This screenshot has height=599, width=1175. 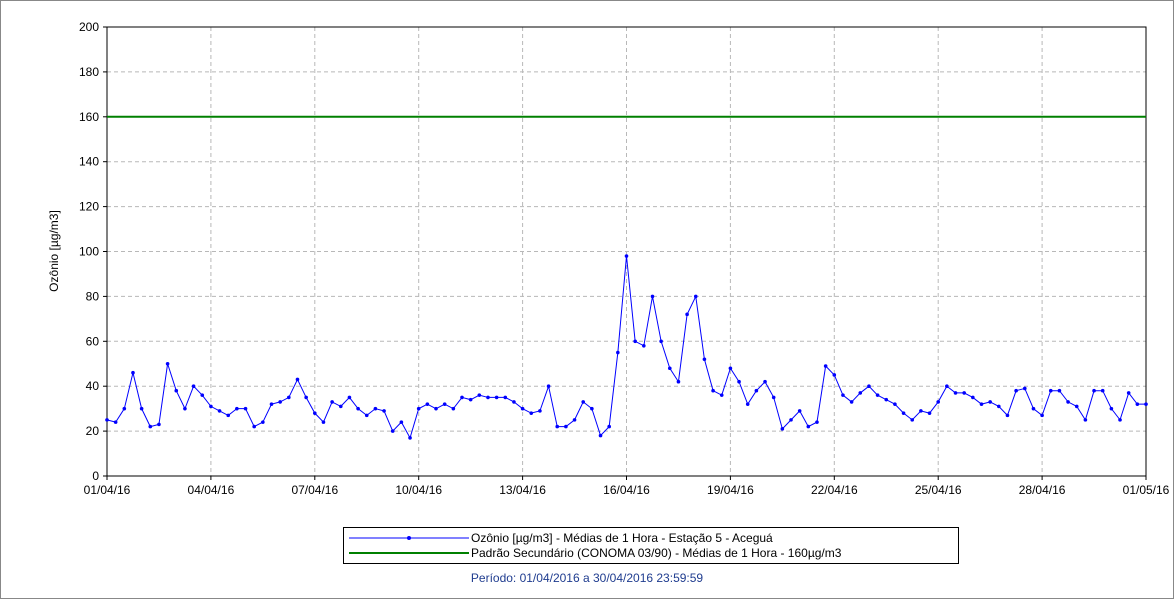 I want to click on x-tick-label: 13/04/16, so click(x=522, y=490).